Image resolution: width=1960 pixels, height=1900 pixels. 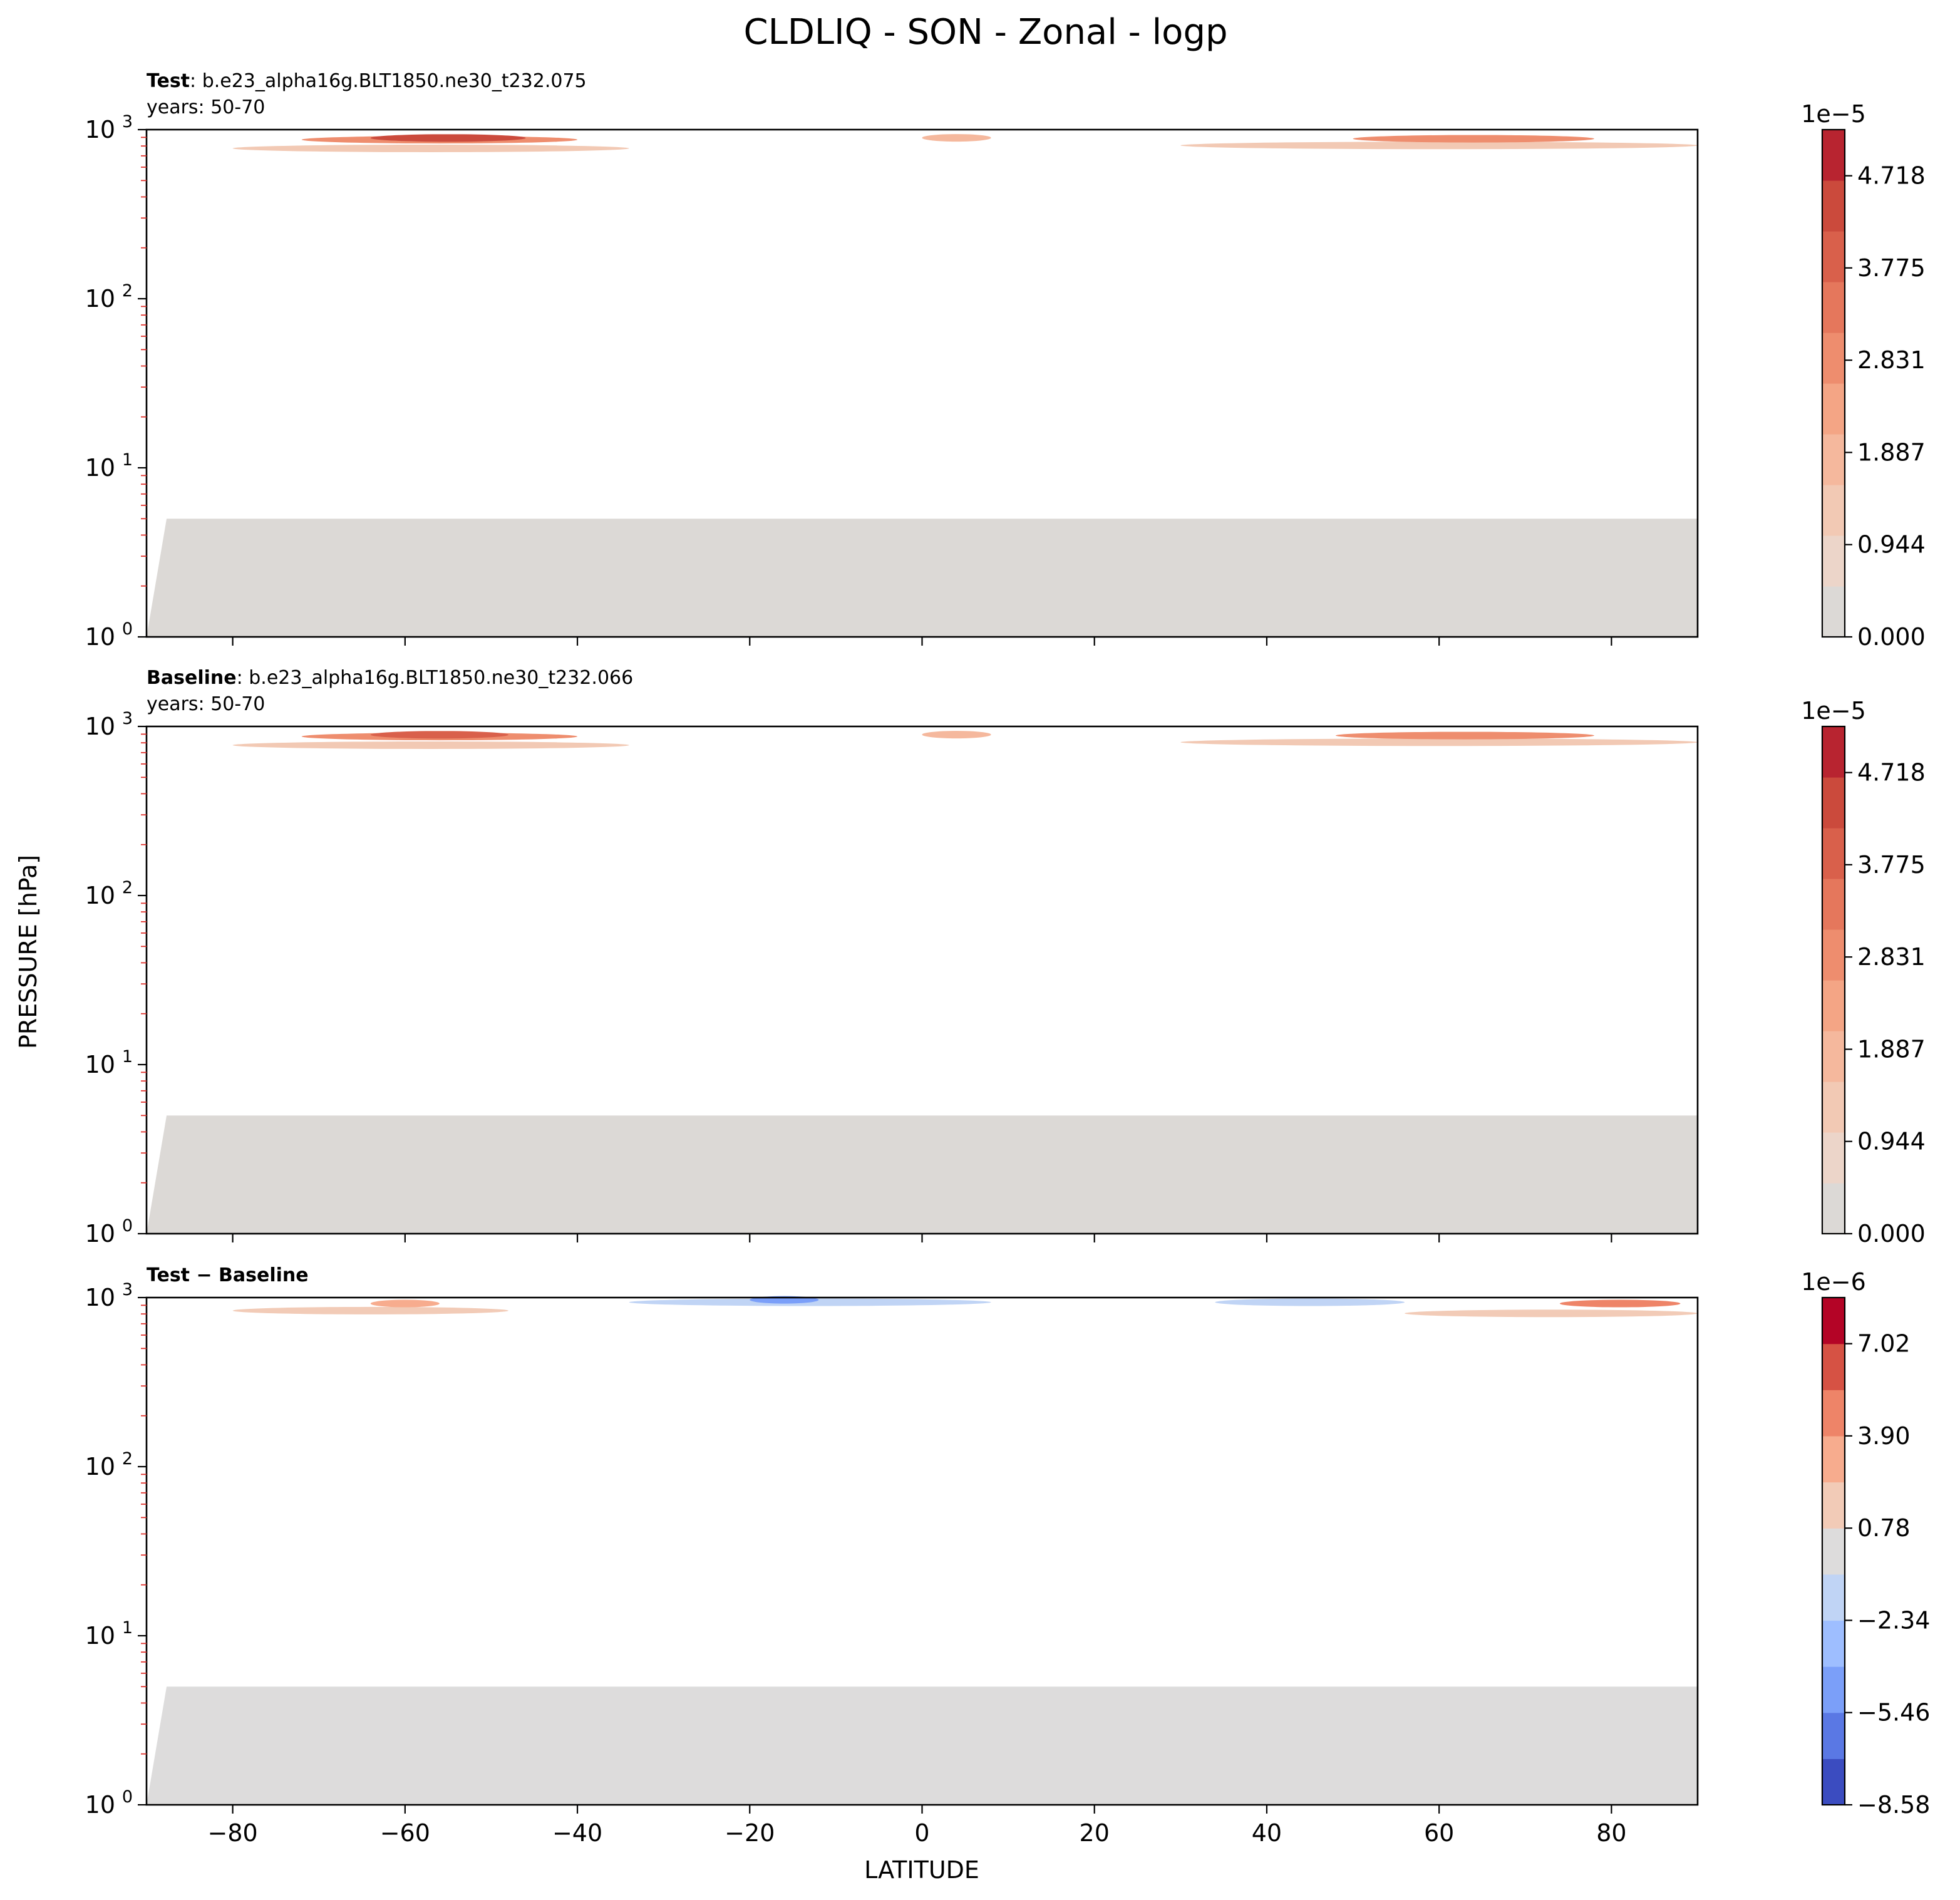 I want to click on x-tick-label: −80, so click(x=233, y=1833).